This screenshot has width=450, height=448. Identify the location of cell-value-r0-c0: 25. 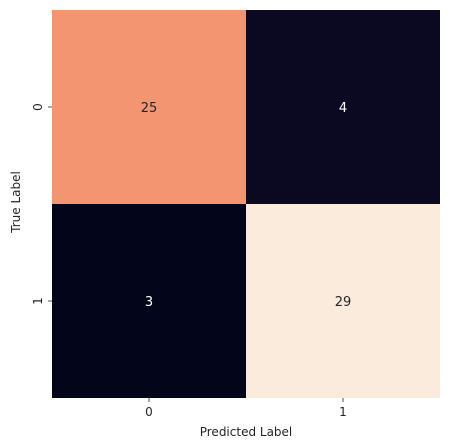
(149, 108).